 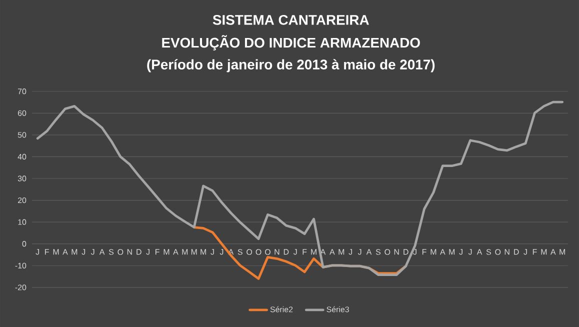 I want to click on chart-subtitle: EVOLUÇÃO DO INDICE ARMAZENADO, so click(x=291, y=42).